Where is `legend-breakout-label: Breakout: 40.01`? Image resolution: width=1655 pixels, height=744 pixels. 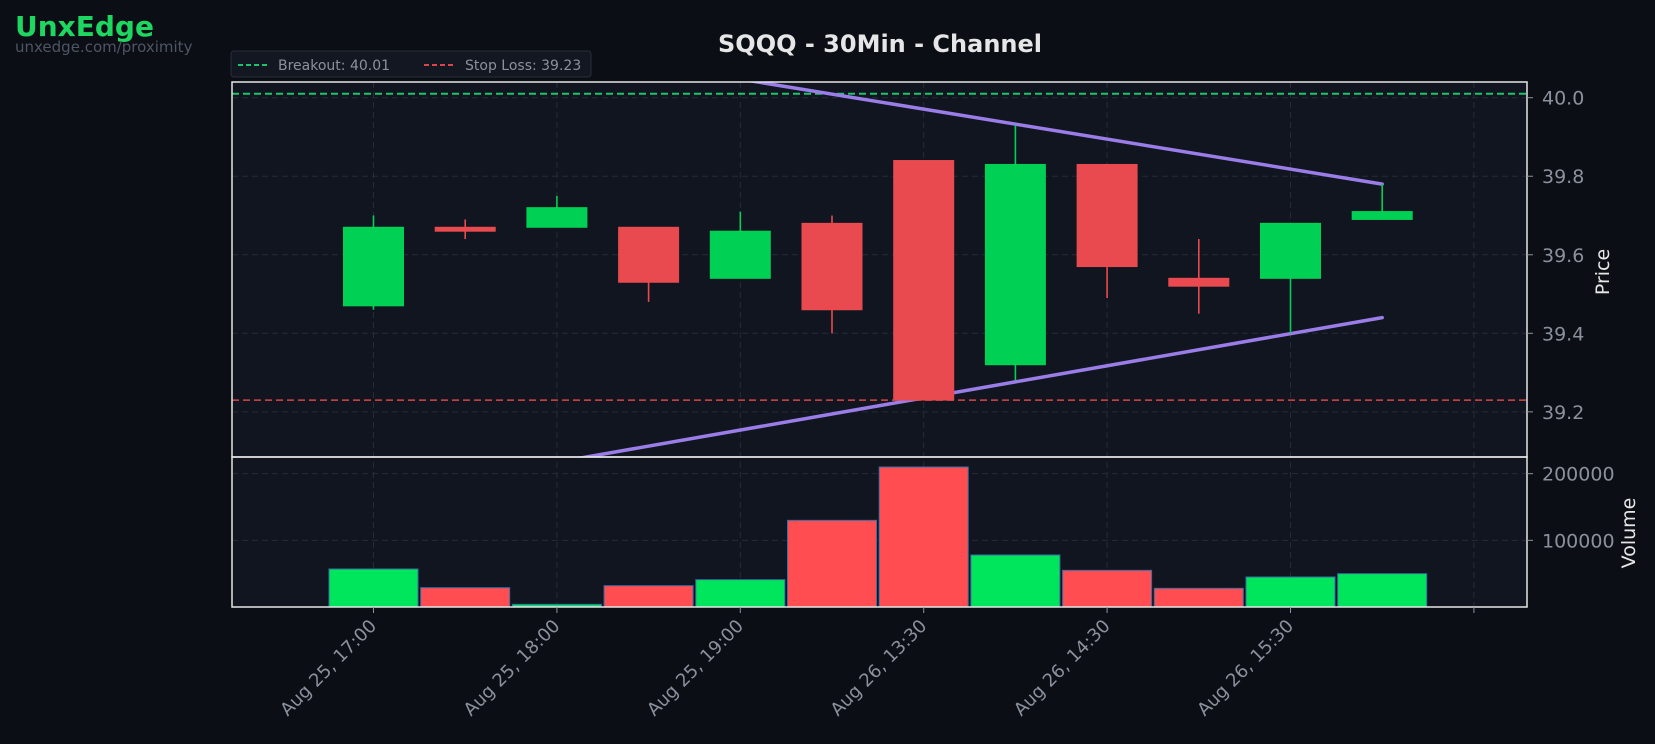
legend-breakout-label: Breakout: 40.01 is located at coordinates (334, 66).